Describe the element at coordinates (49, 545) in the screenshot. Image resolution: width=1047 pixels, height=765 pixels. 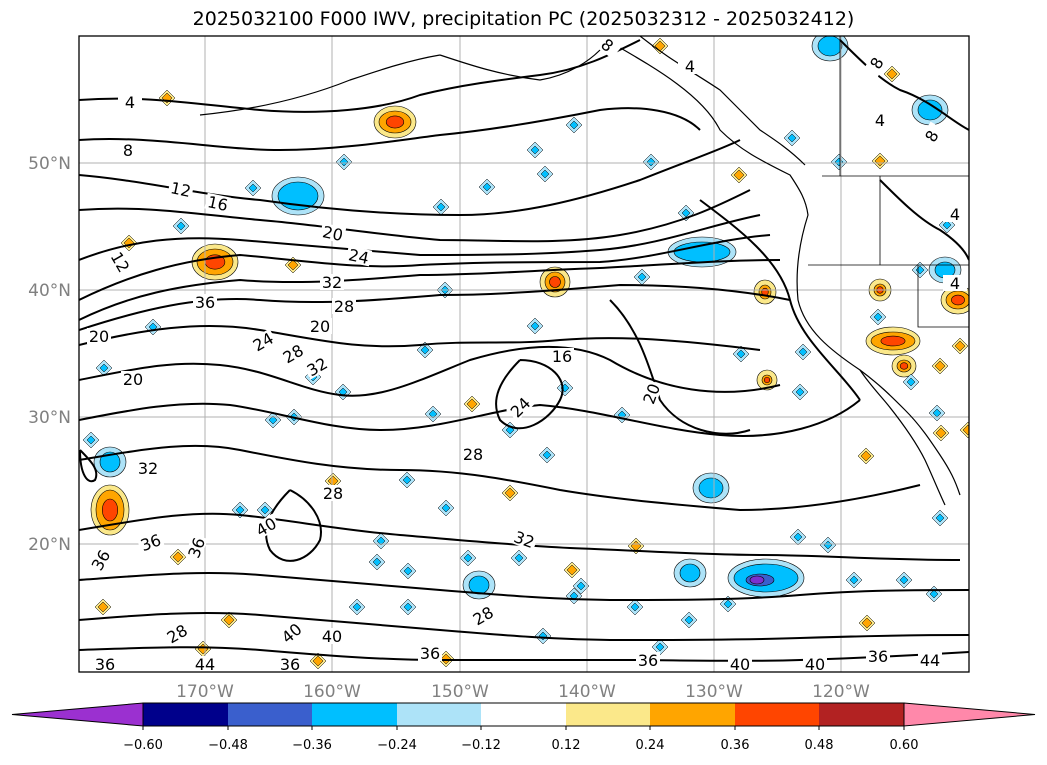
I see `latitude-label: 20°N` at that location.